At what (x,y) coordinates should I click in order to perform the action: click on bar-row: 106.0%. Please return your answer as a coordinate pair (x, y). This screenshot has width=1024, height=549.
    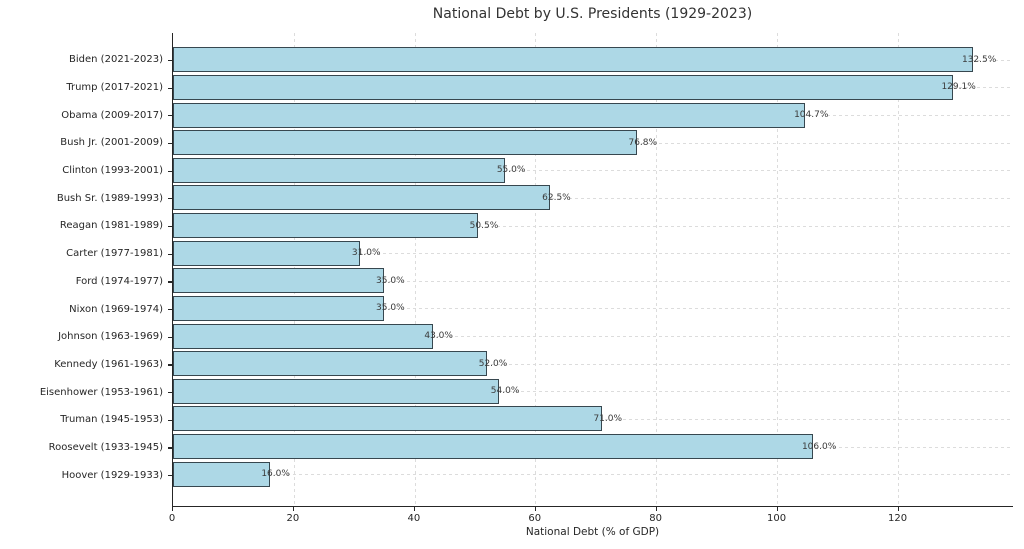
    Looking at the image, I should click on (593, 447).